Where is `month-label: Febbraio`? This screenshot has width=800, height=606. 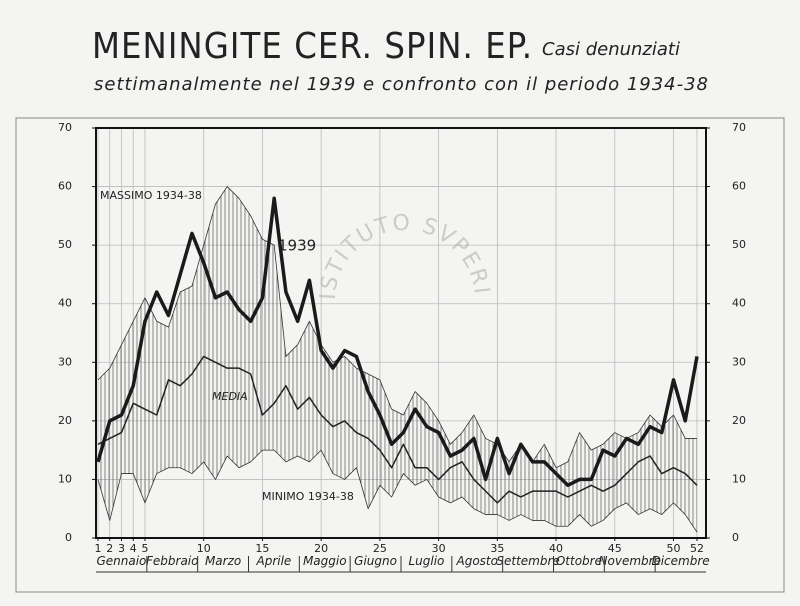
month-label: Febbraio is located at coordinates (172, 561).